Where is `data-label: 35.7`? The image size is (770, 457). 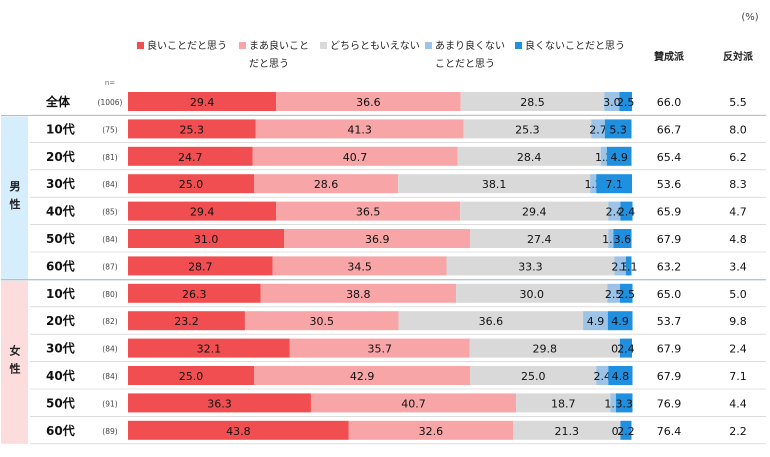 data-label: 35.7 is located at coordinates (379, 349).